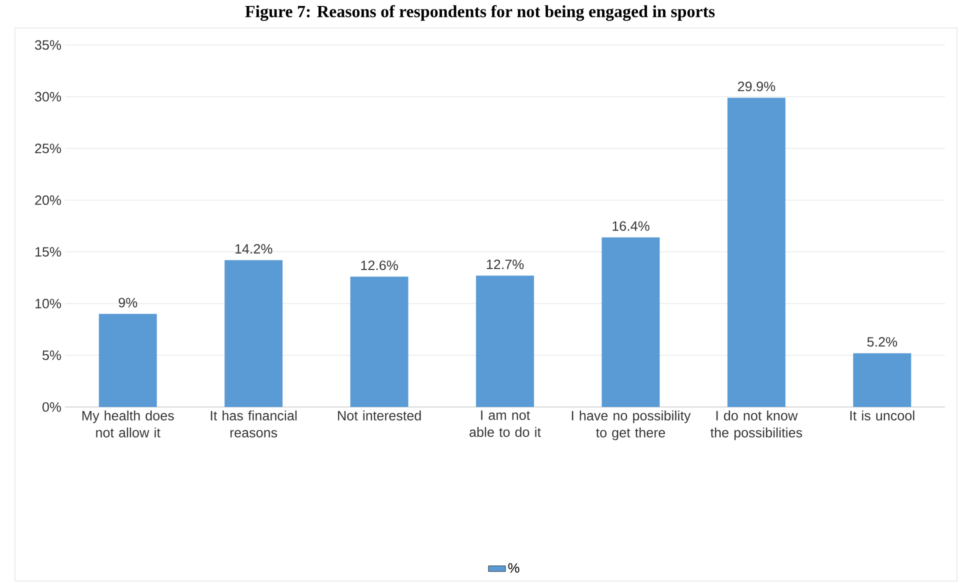  Describe the element at coordinates (631, 425) in the screenshot. I see `x-tick-label: I have no possibility to get there` at that location.